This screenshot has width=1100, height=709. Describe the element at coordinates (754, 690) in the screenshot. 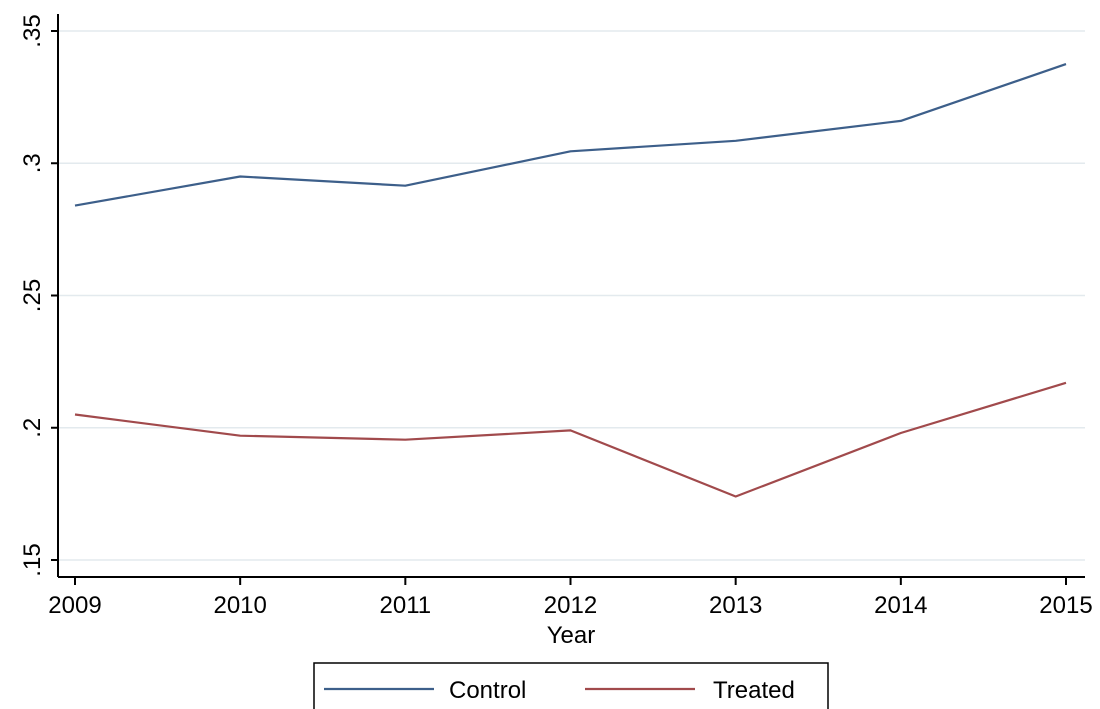

I see `legend-label-treated: Treated` at that location.